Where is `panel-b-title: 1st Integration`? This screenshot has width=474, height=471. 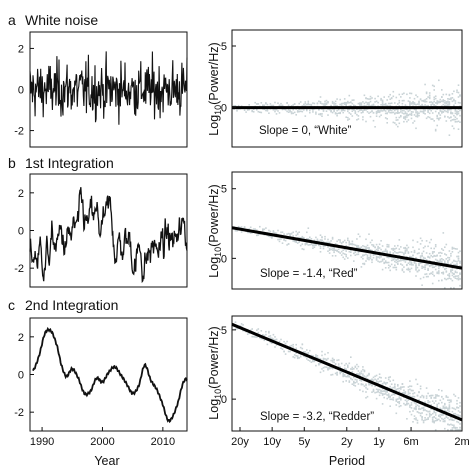 panel-b-title: 1st Integration is located at coordinates (69, 163).